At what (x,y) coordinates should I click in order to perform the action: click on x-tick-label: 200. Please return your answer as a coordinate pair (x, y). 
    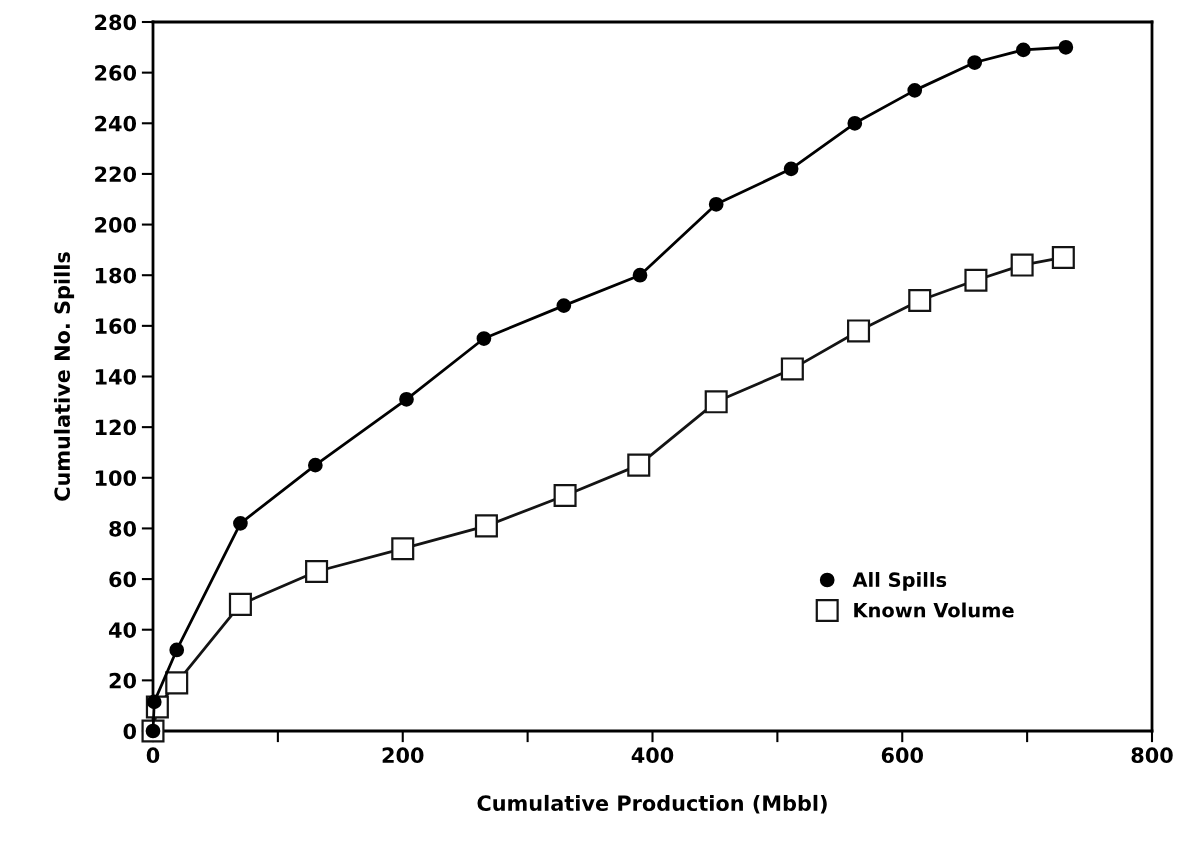
    Looking at the image, I should click on (403, 755).